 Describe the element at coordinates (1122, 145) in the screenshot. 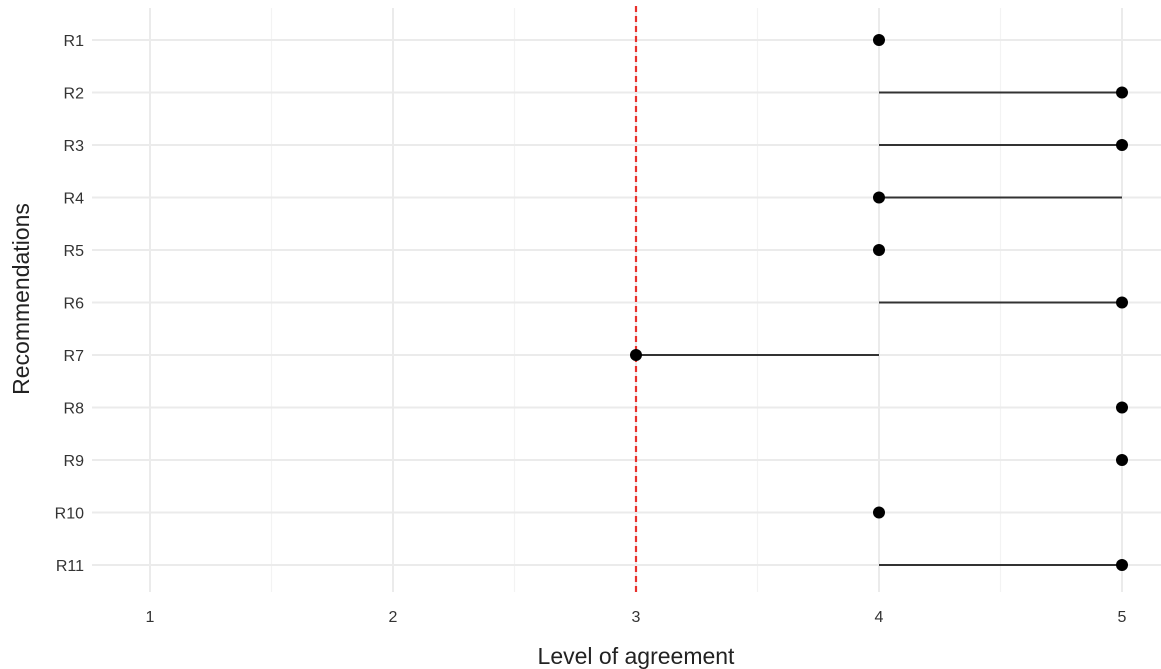

I see `point-r3` at that location.